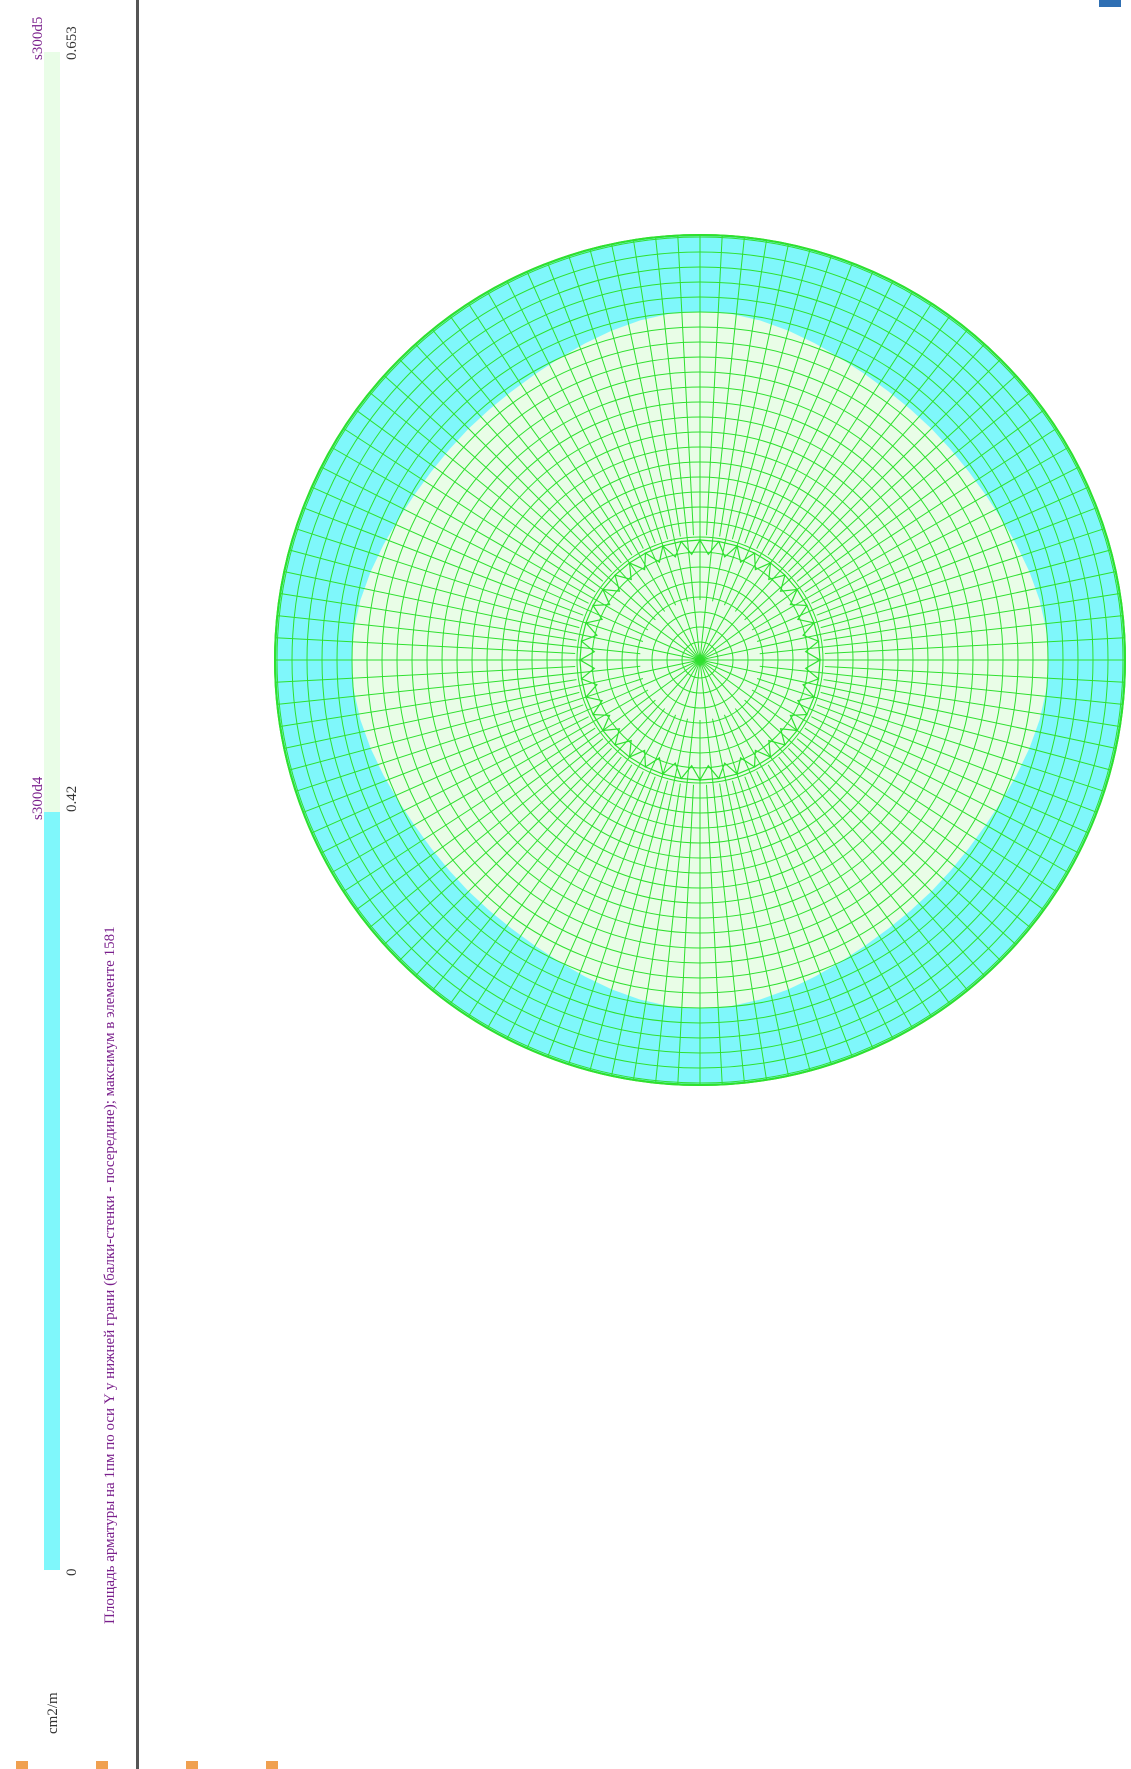 This screenshot has width=1131, height=1769. What do you see at coordinates (1110, 3) in the screenshot?
I see `corner-button` at bounding box center [1110, 3].